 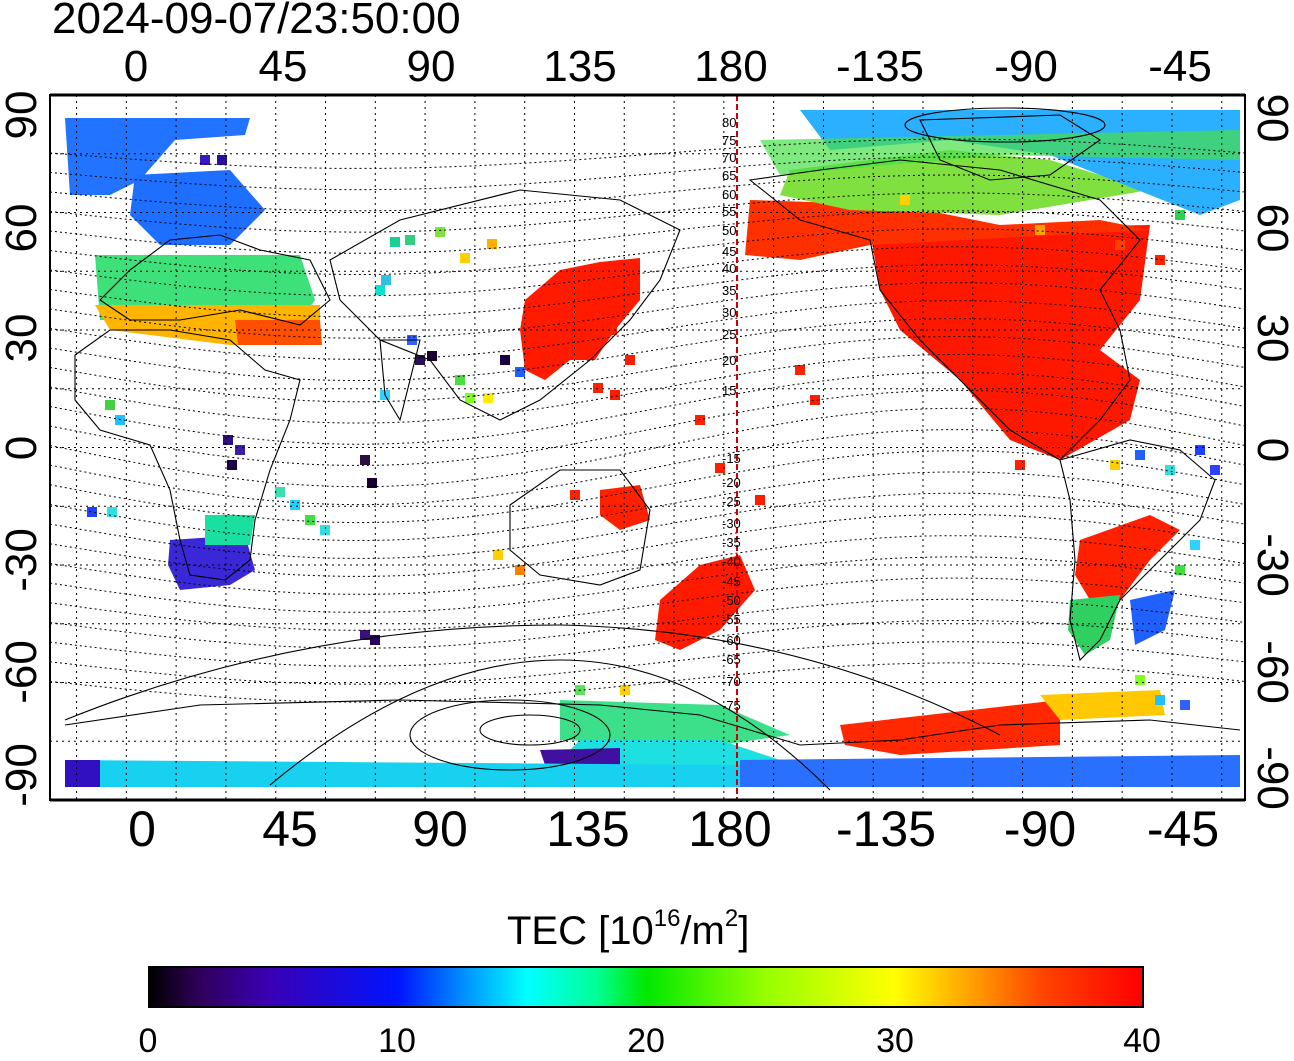 I want to click on mlat-label: 25, so click(x=729, y=334).